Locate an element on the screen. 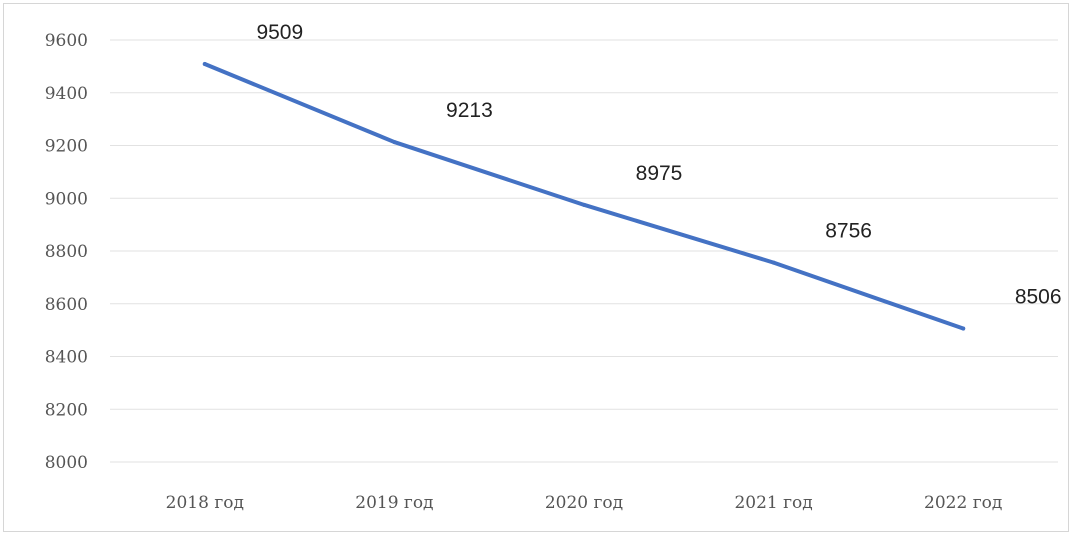 The image size is (1075, 536). y-tick-label: 8000 is located at coordinates (66, 463).